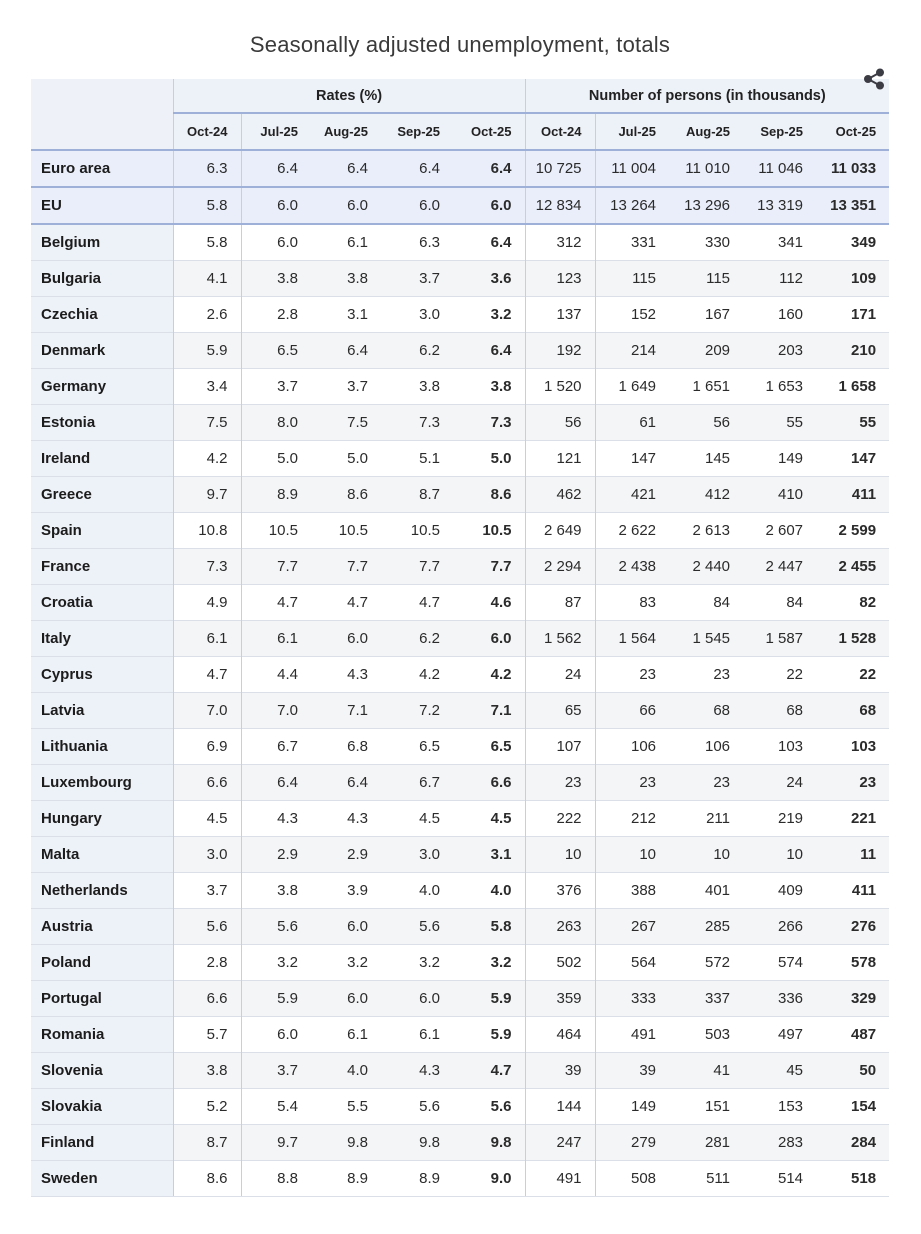  What do you see at coordinates (346, 386) in the screenshot?
I see `rate-cell: 3.7` at bounding box center [346, 386].